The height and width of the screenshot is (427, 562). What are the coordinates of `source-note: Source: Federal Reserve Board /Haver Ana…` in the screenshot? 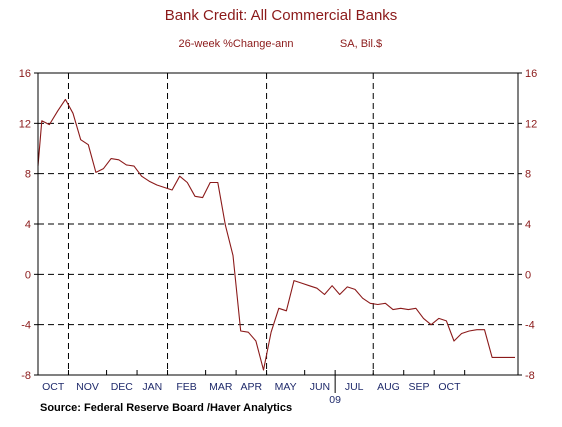 It's located at (166, 408).